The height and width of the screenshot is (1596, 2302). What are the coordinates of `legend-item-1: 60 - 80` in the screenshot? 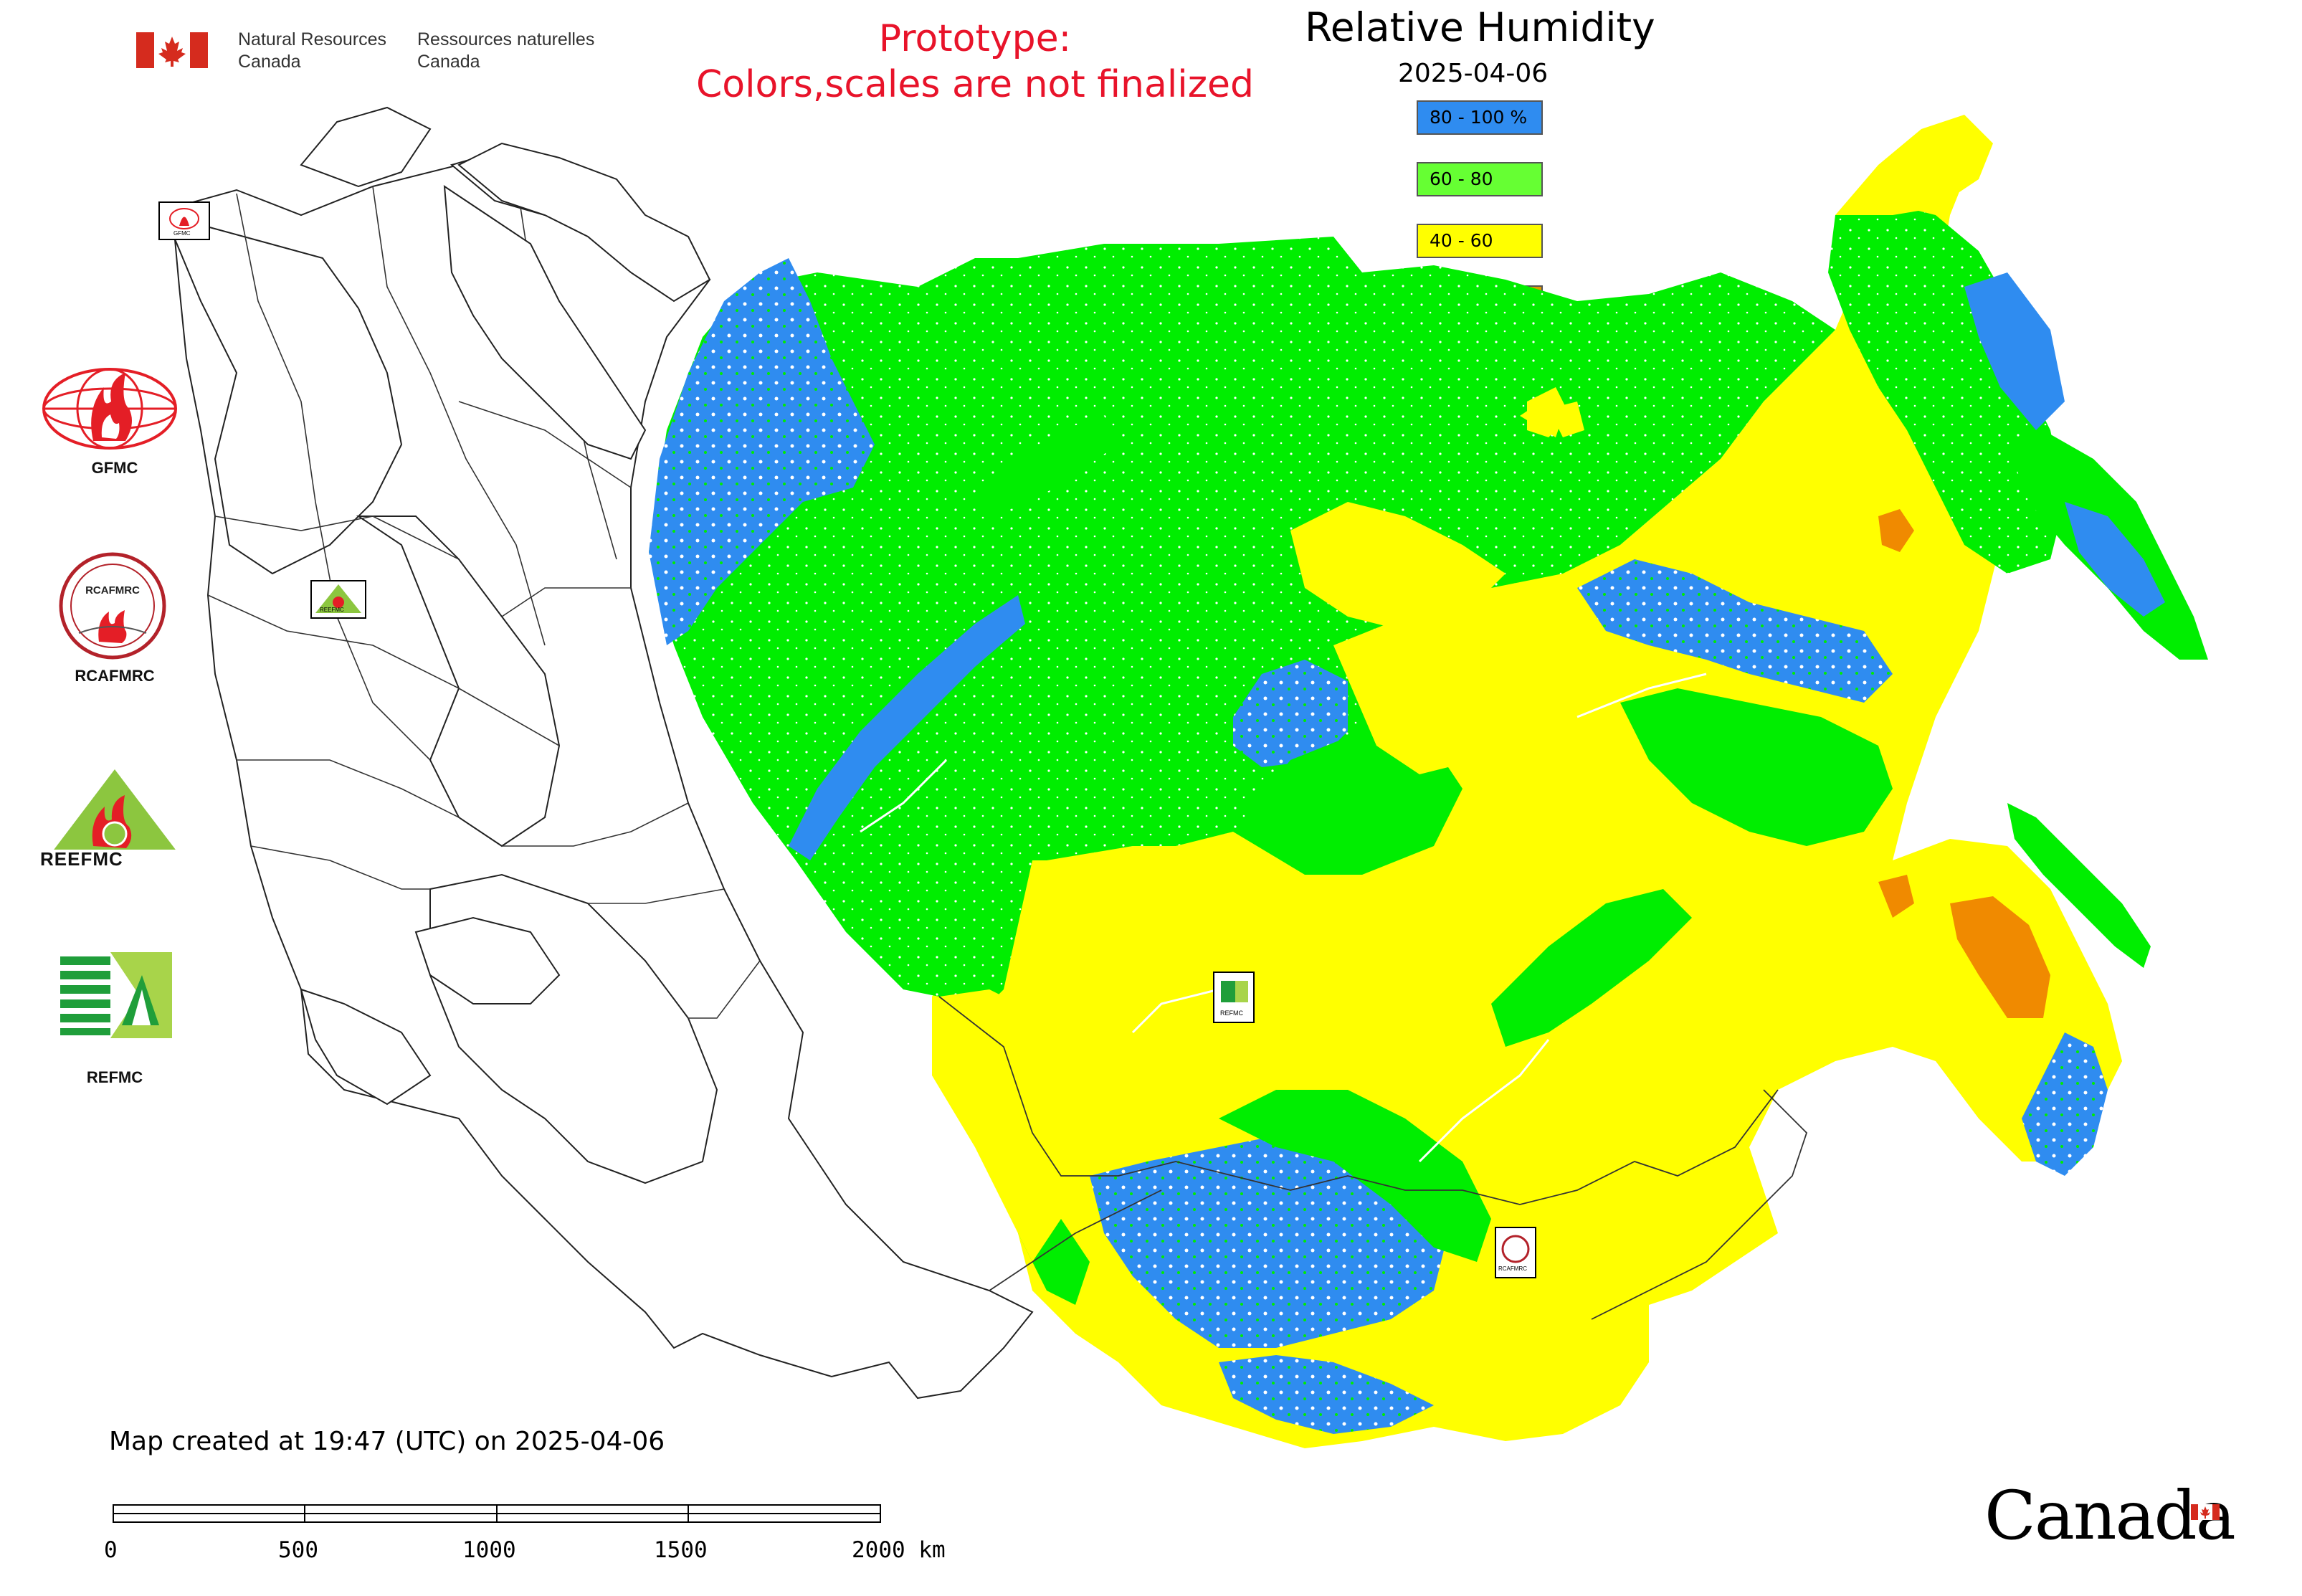 It's located at (1480, 179).